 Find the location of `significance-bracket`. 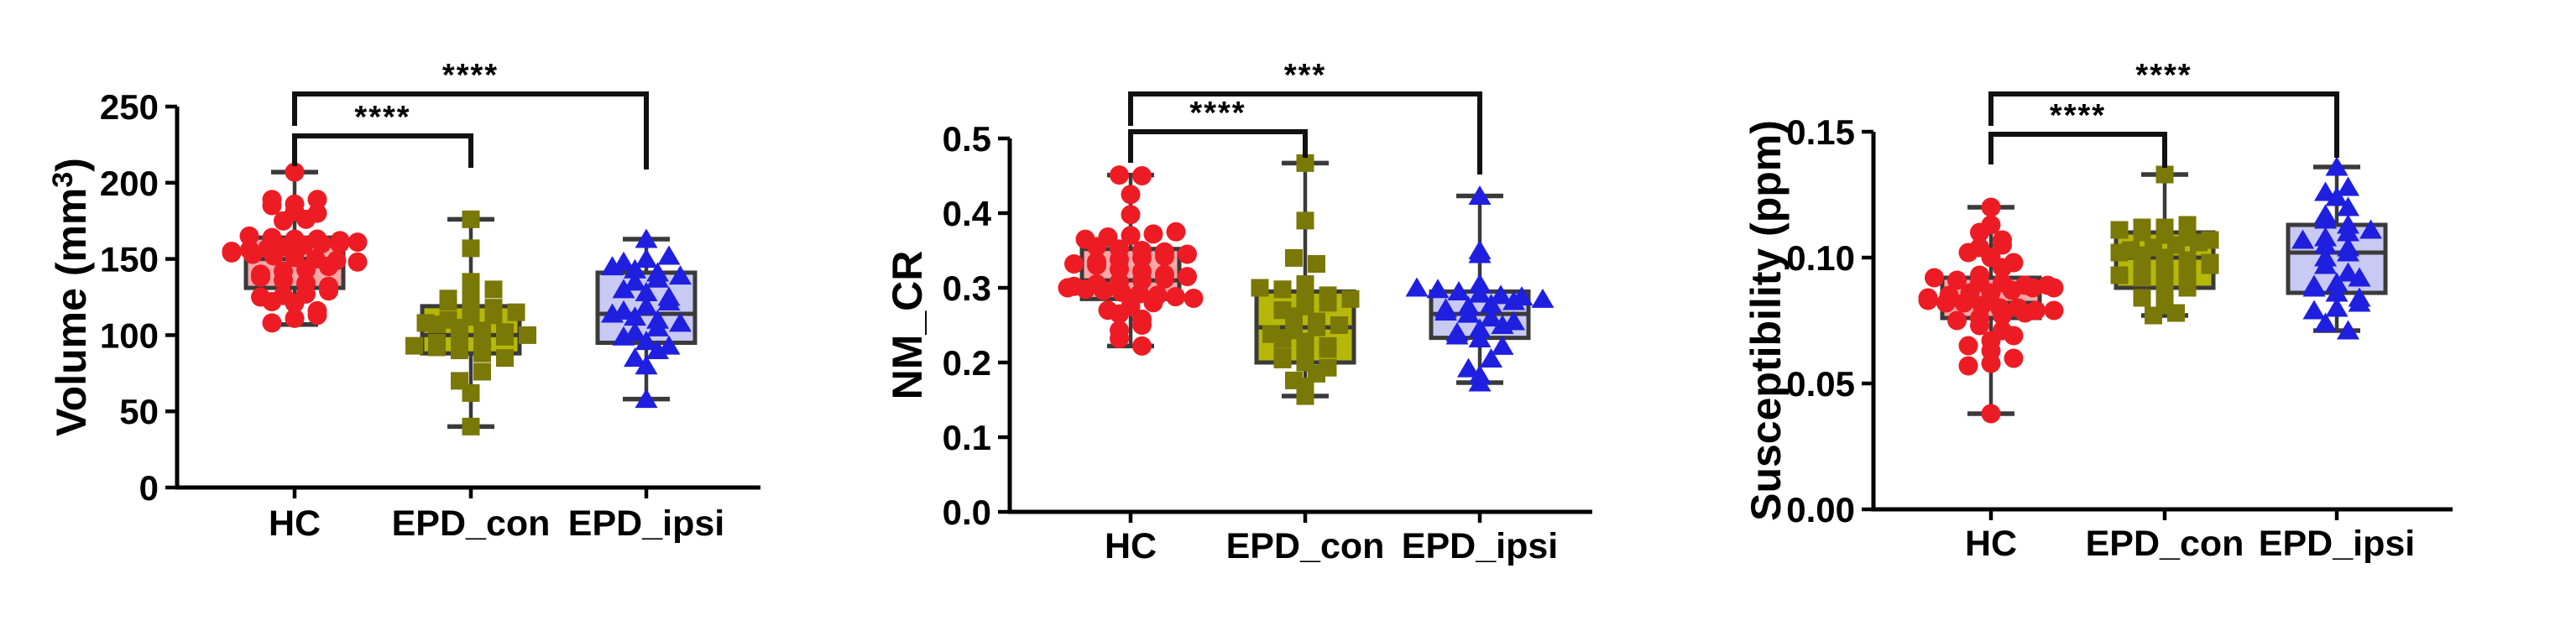

significance-bracket is located at coordinates (1305, 133).